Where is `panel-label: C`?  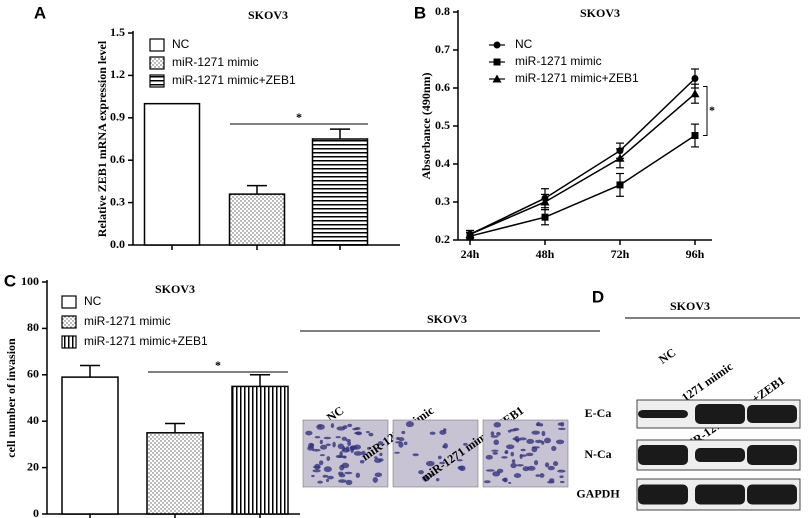 panel-label: C is located at coordinates (10, 280).